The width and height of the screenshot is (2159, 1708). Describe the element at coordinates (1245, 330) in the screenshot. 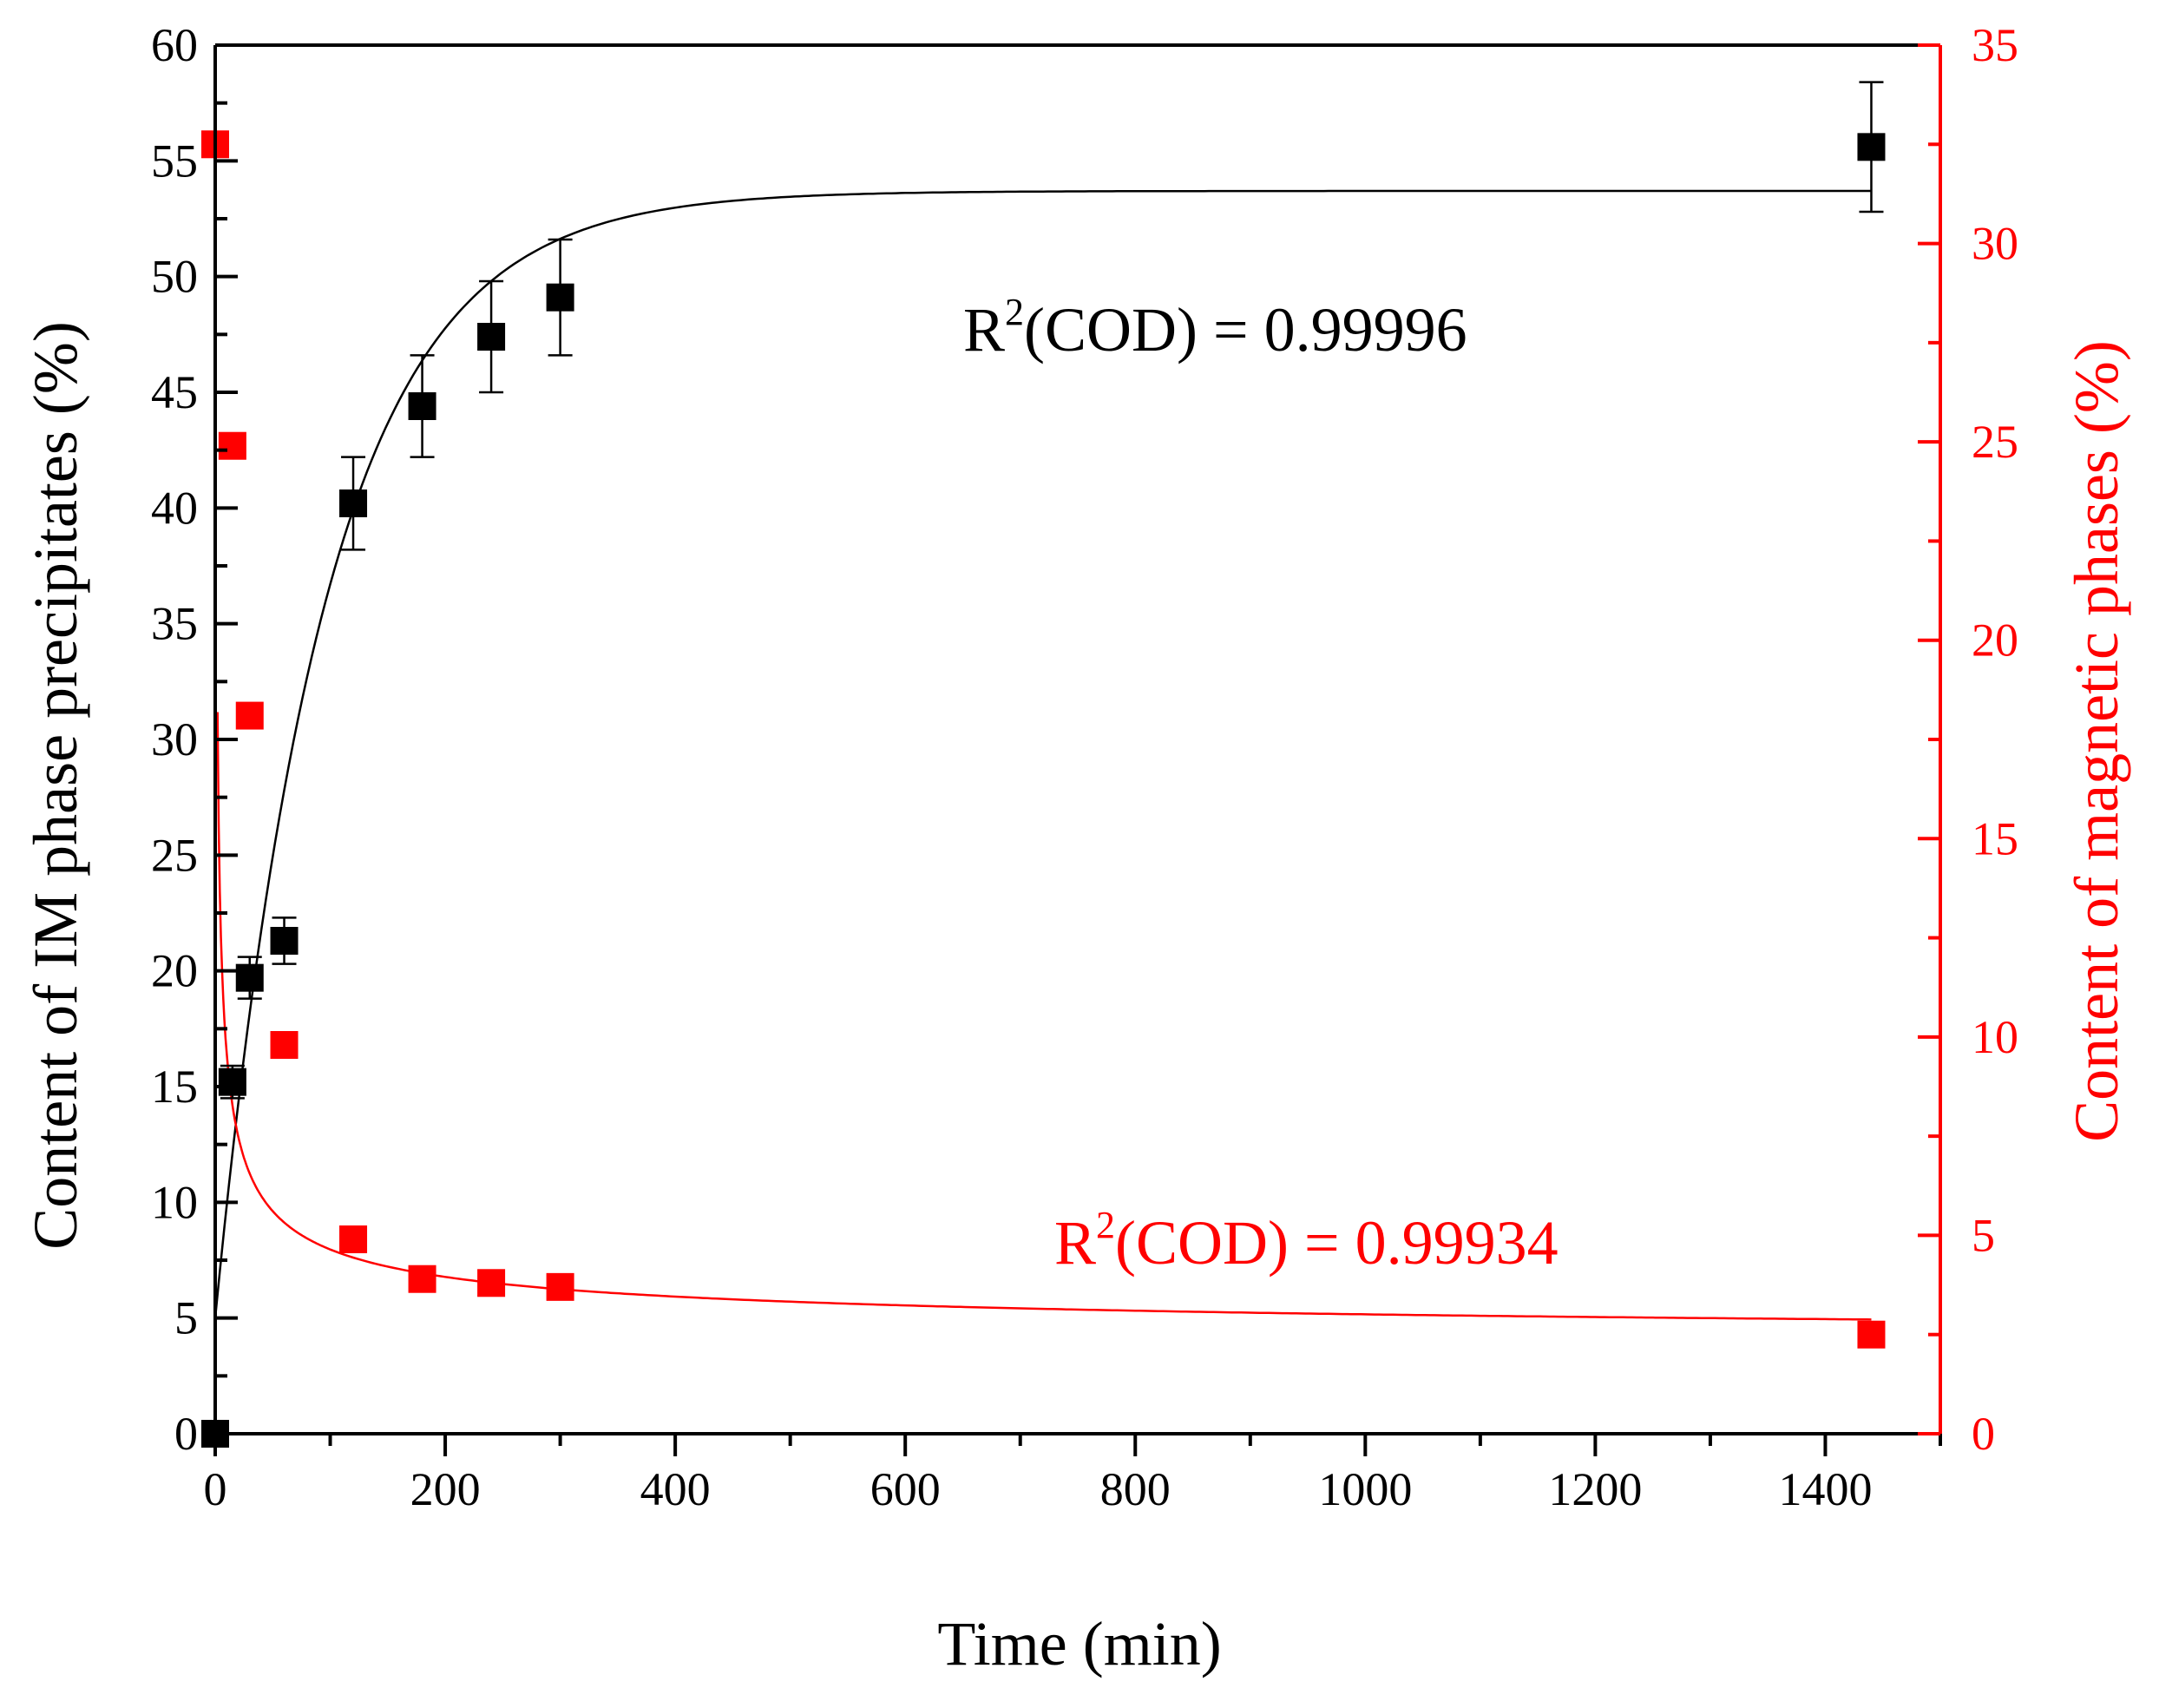

I see `annotation-black-rest: (COD) = 0.99996` at that location.